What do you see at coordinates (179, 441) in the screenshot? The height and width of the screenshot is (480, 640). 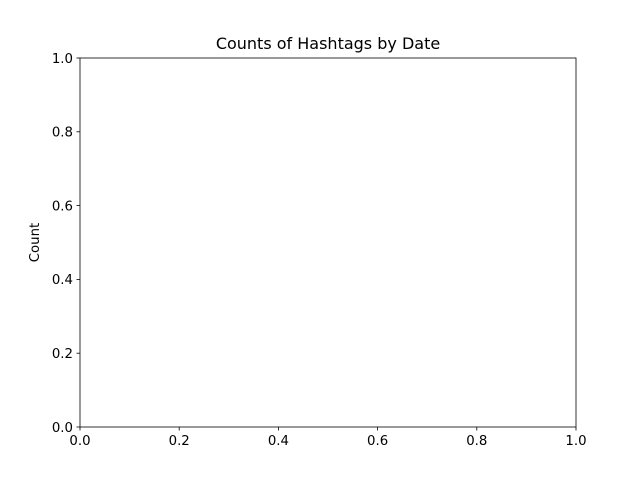 I see `x-tick-label: 0.2` at bounding box center [179, 441].